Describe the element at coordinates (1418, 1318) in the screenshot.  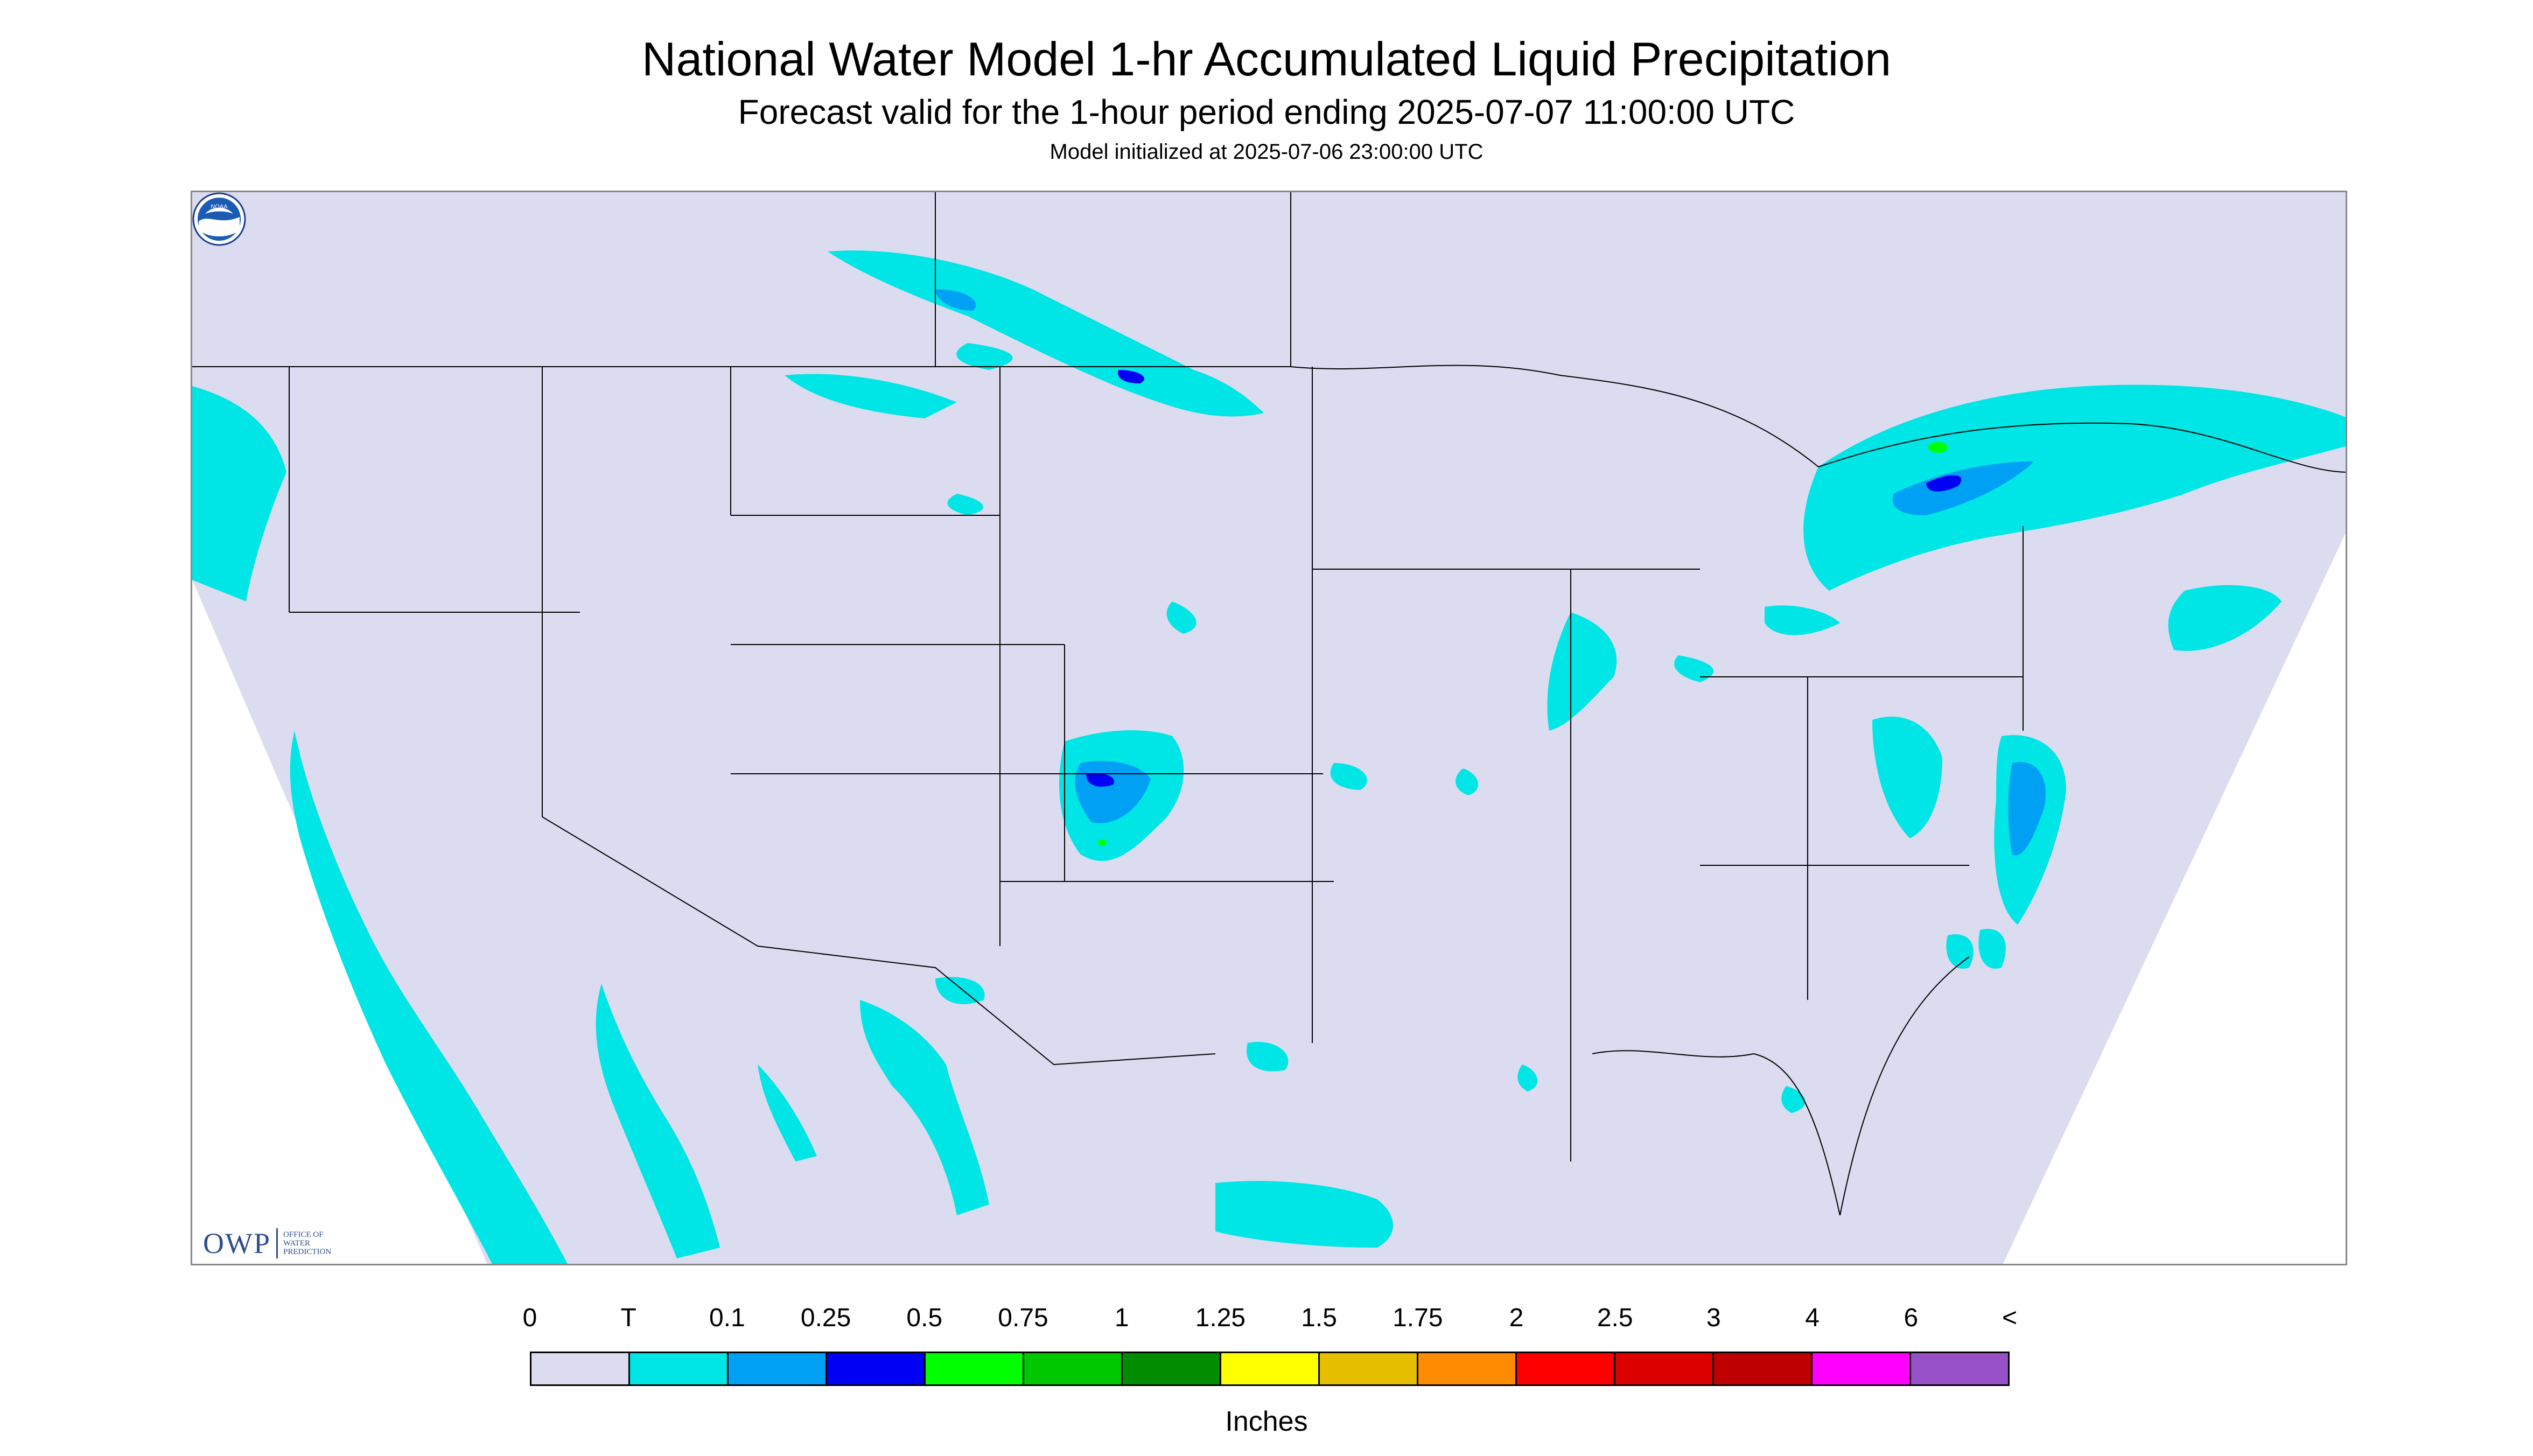
I see `legend-tick-label: 1.75` at that location.